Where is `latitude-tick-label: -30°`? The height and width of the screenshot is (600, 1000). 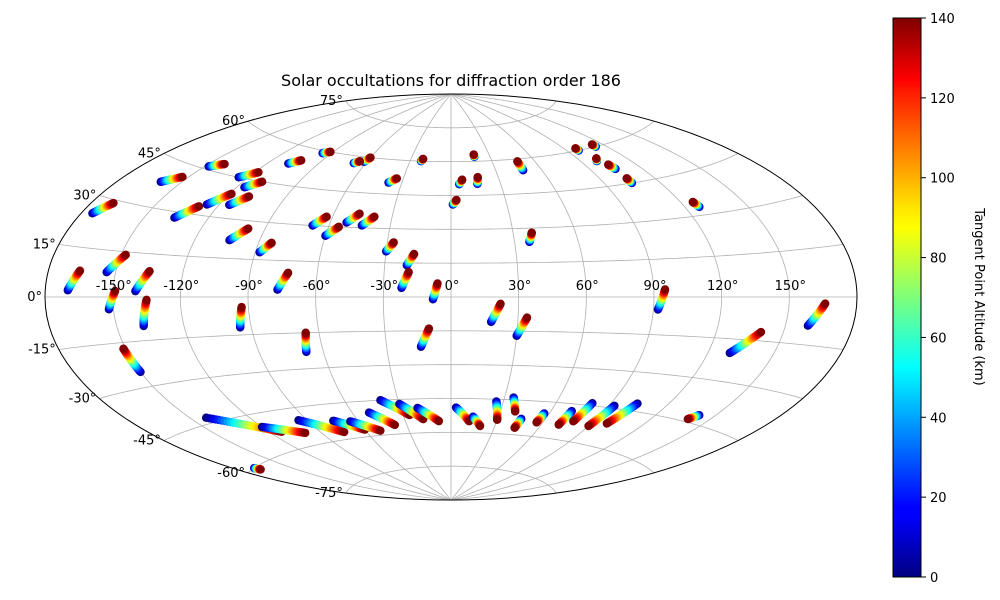
latitude-tick-label: -30° is located at coordinates (83, 399).